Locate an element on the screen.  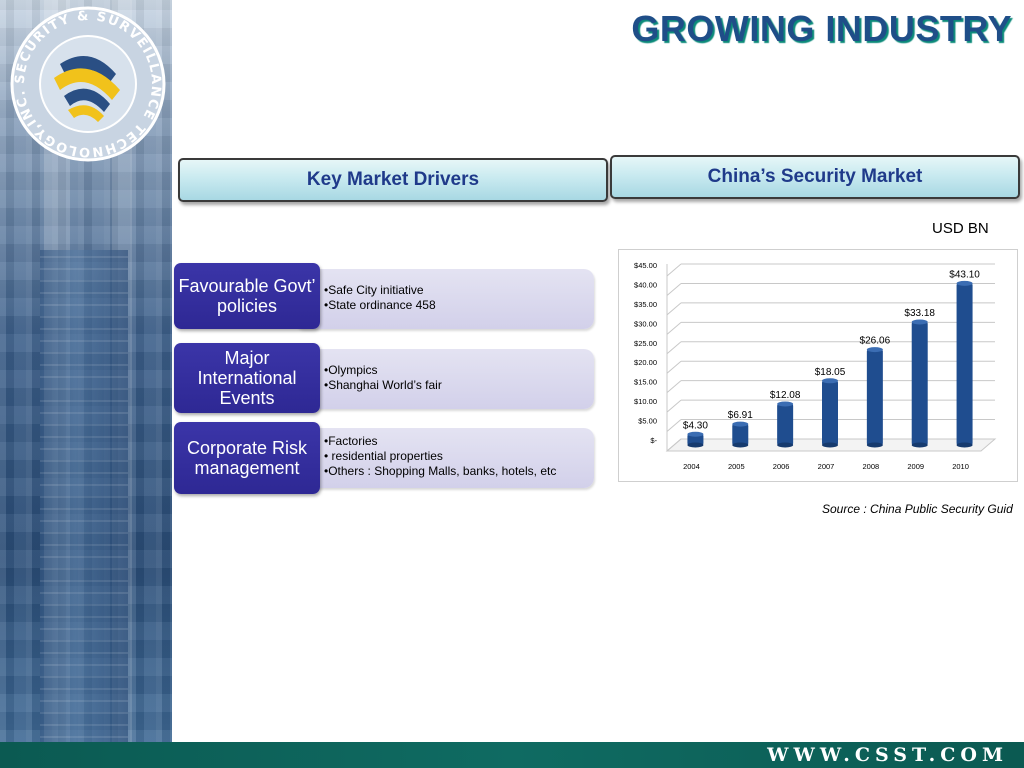
bullet-item: •Factories is located at coordinates (351, 441).